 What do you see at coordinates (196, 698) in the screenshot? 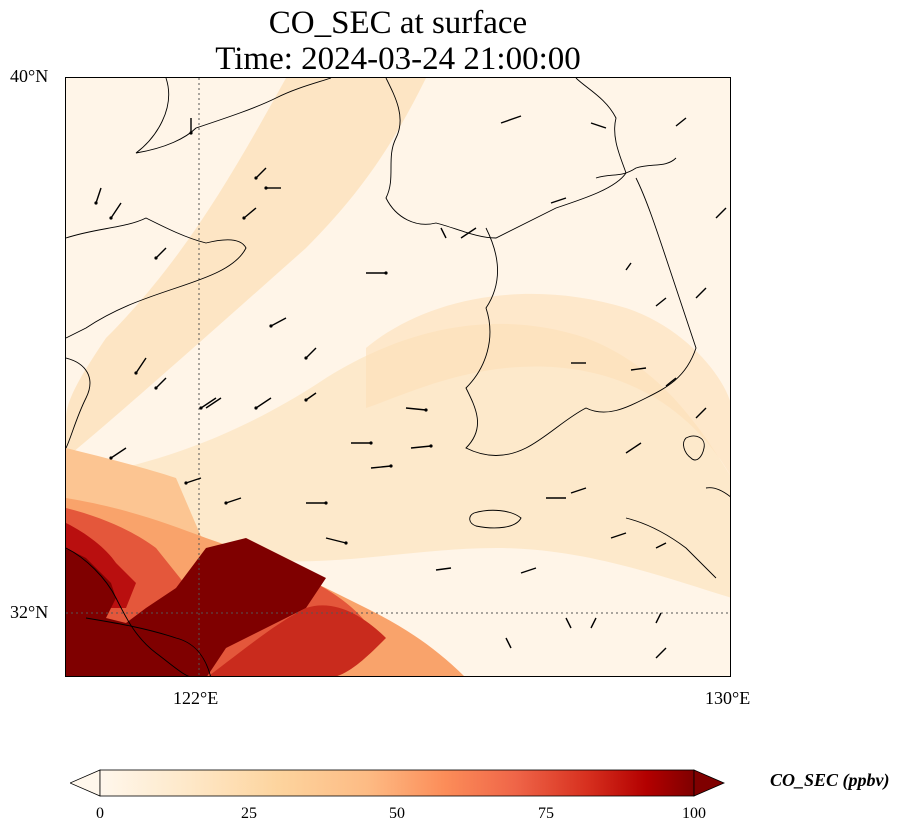
I see `lon-label-122e: 122°E` at bounding box center [196, 698].